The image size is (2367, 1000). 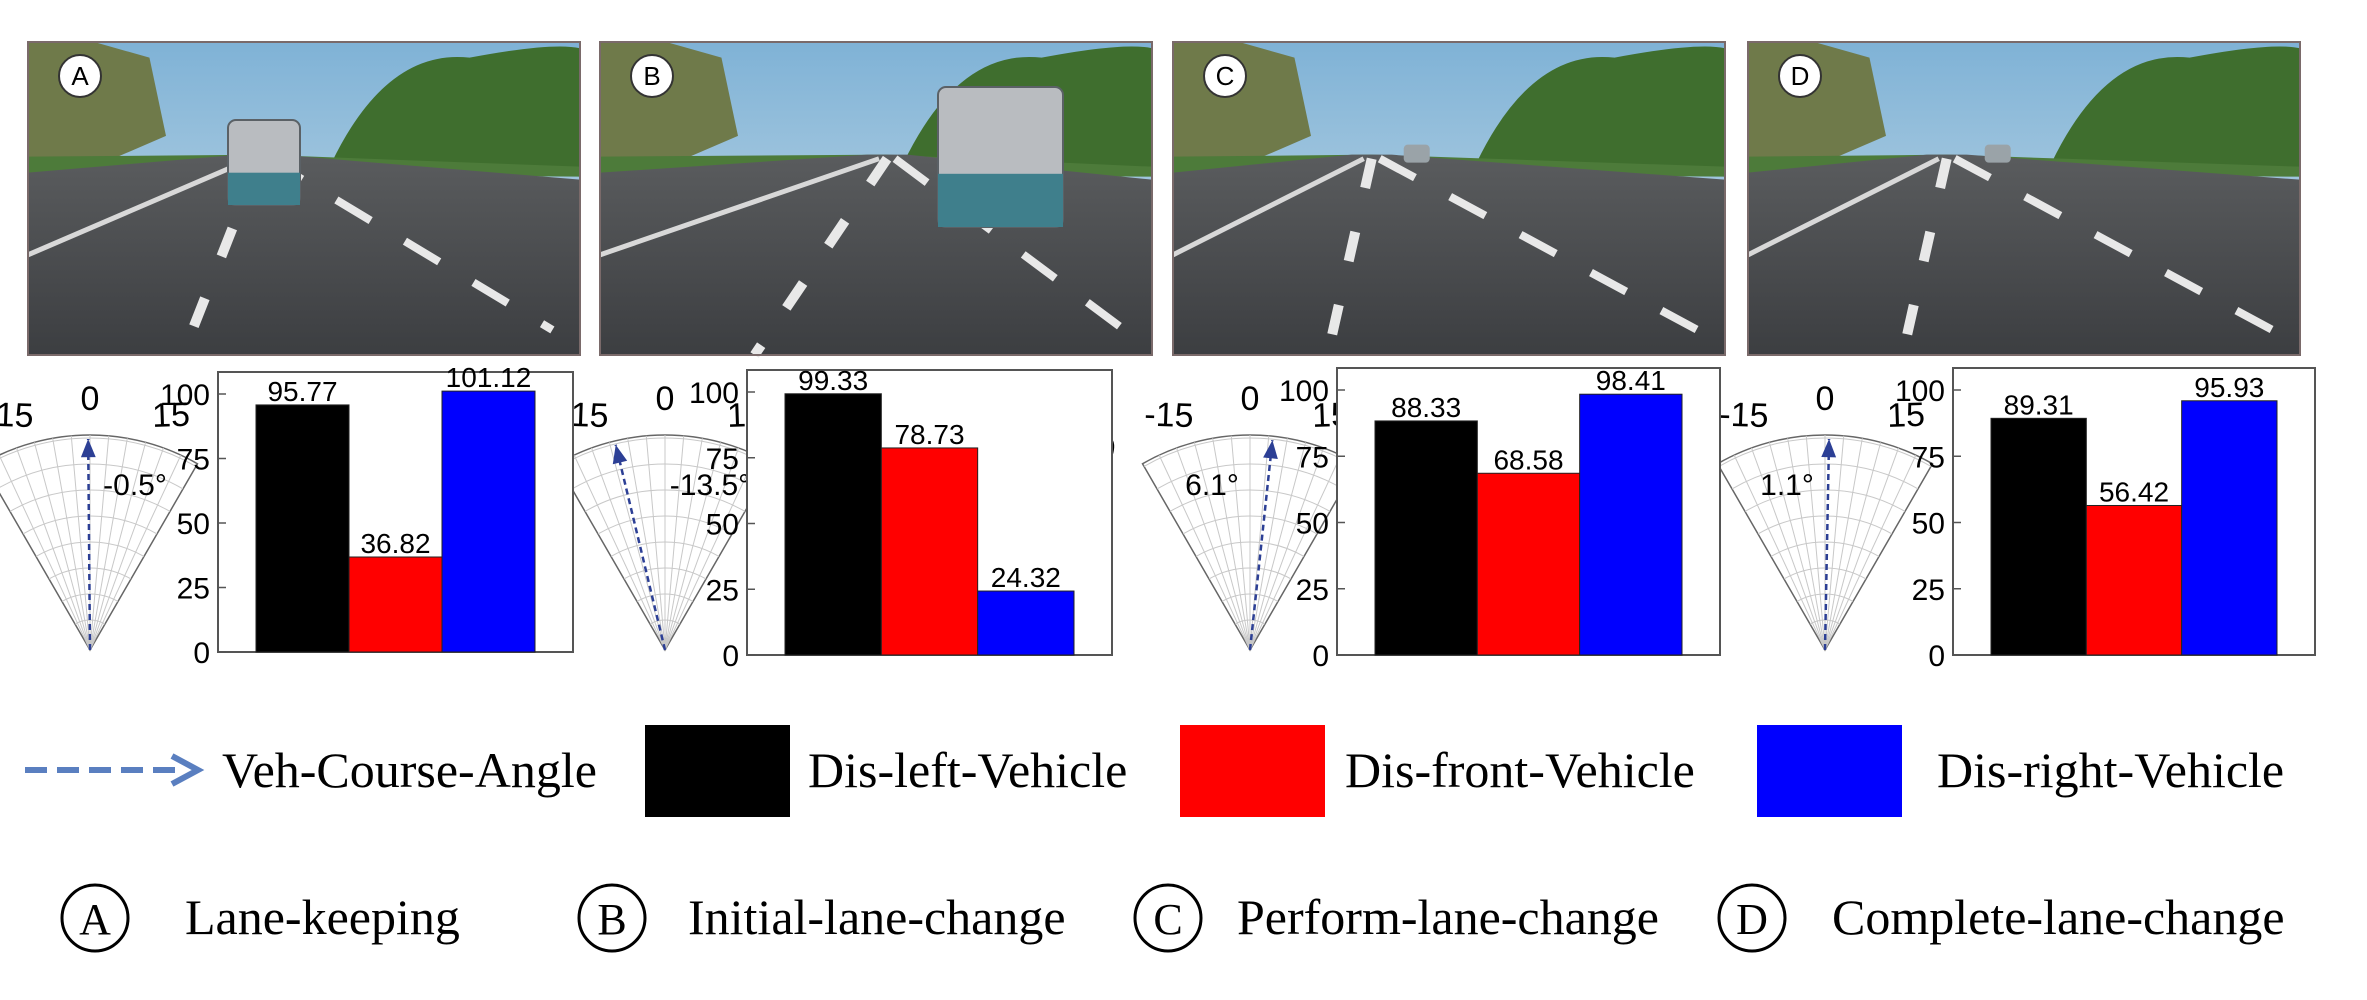 I want to click on bar-value-label: 88.33, so click(x=1426, y=407).